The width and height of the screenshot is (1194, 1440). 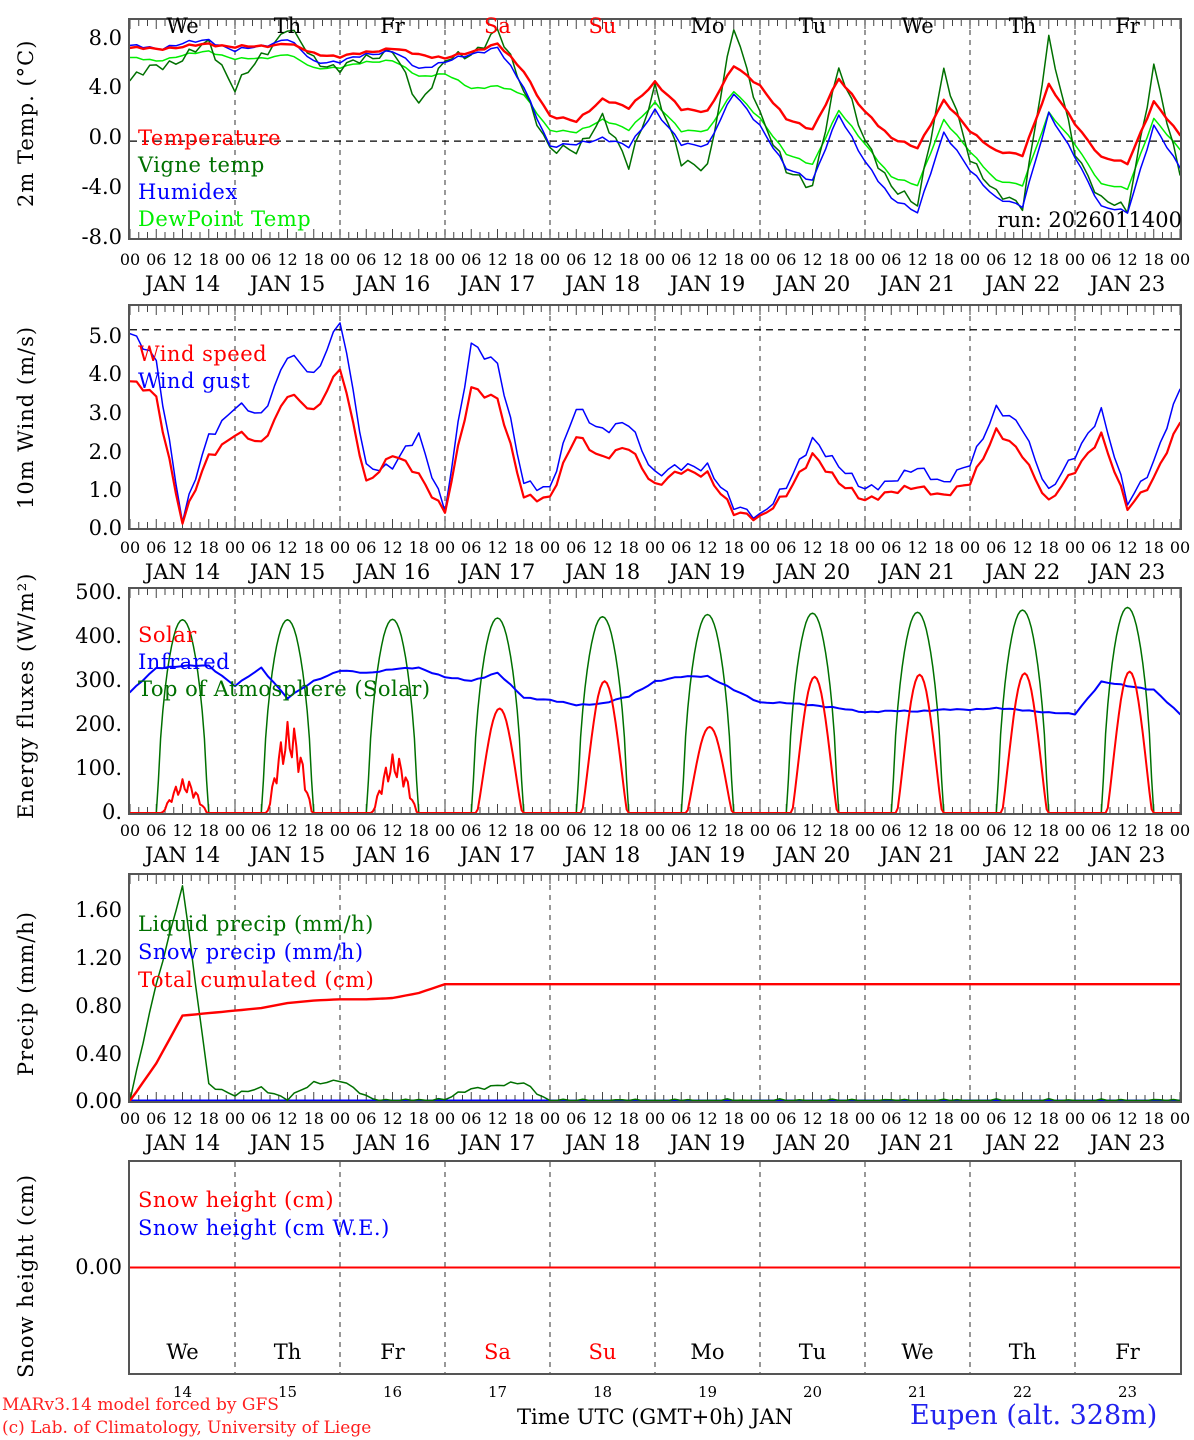 What do you see at coordinates (188, 192) in the screenshot?
I see `legend-humidex: Humidex` at bounding box center [188, 192].